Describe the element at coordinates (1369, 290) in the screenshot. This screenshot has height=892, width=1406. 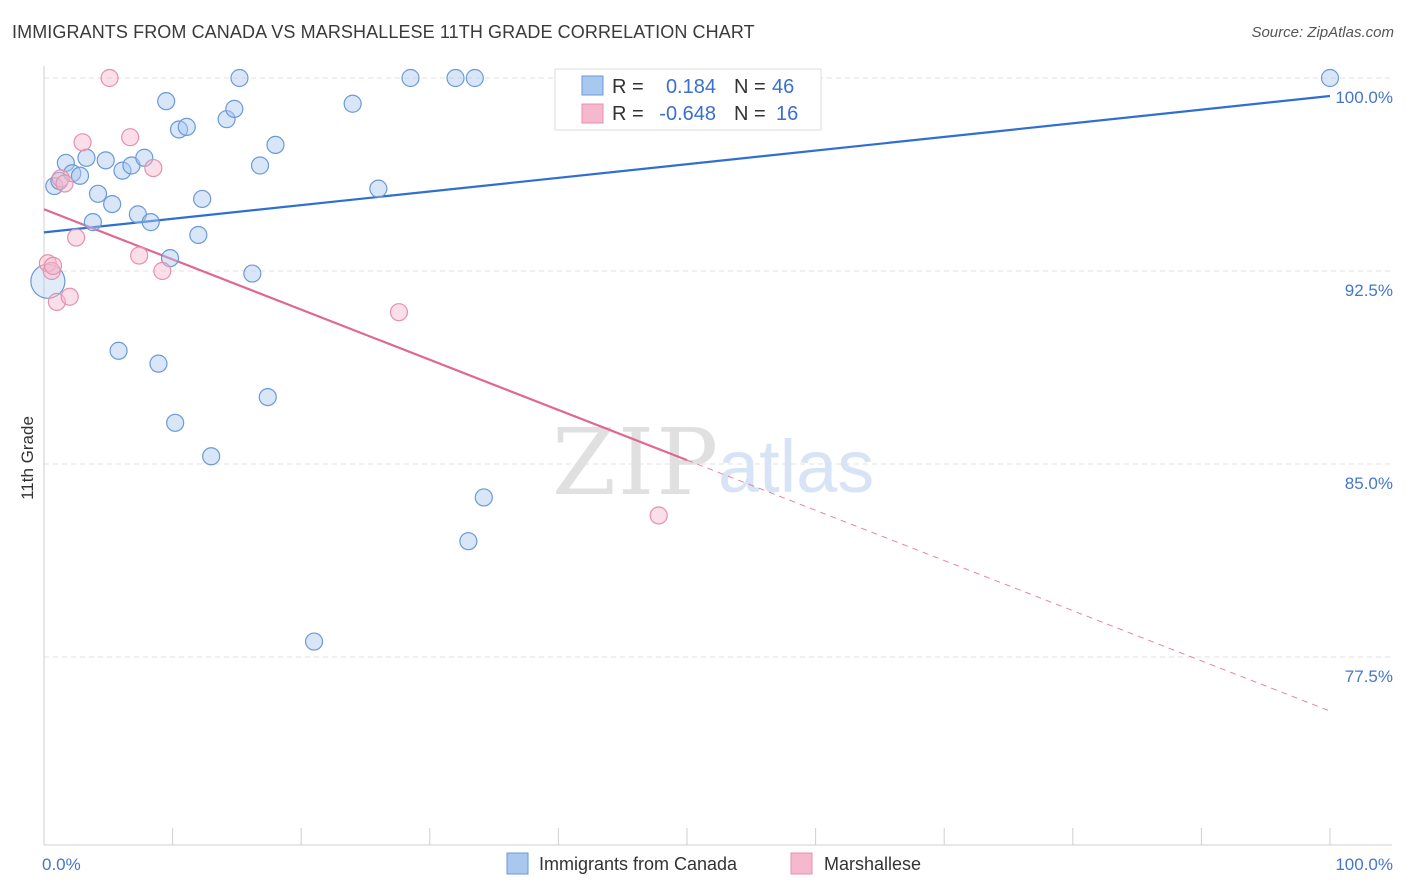
I see `y-tick-label-1: 92.5%` at that location.